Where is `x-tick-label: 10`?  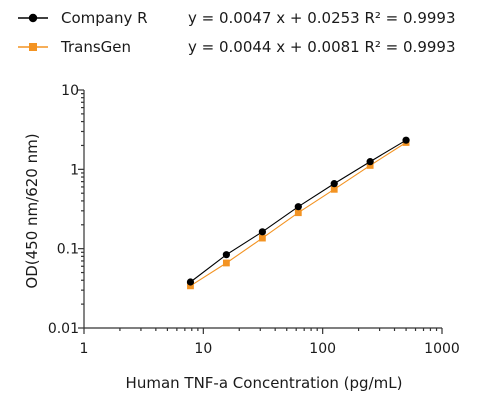
x-tick-label: 10 is located at coordinates (203, 349).